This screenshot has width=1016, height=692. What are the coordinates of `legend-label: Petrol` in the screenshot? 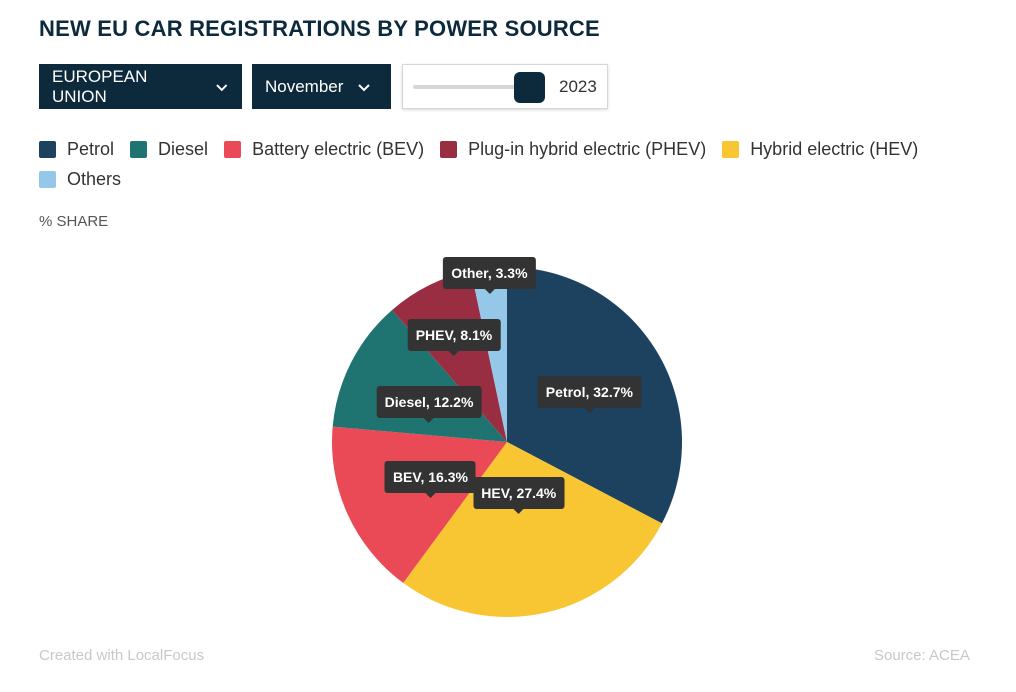 It's located at (91, 148).